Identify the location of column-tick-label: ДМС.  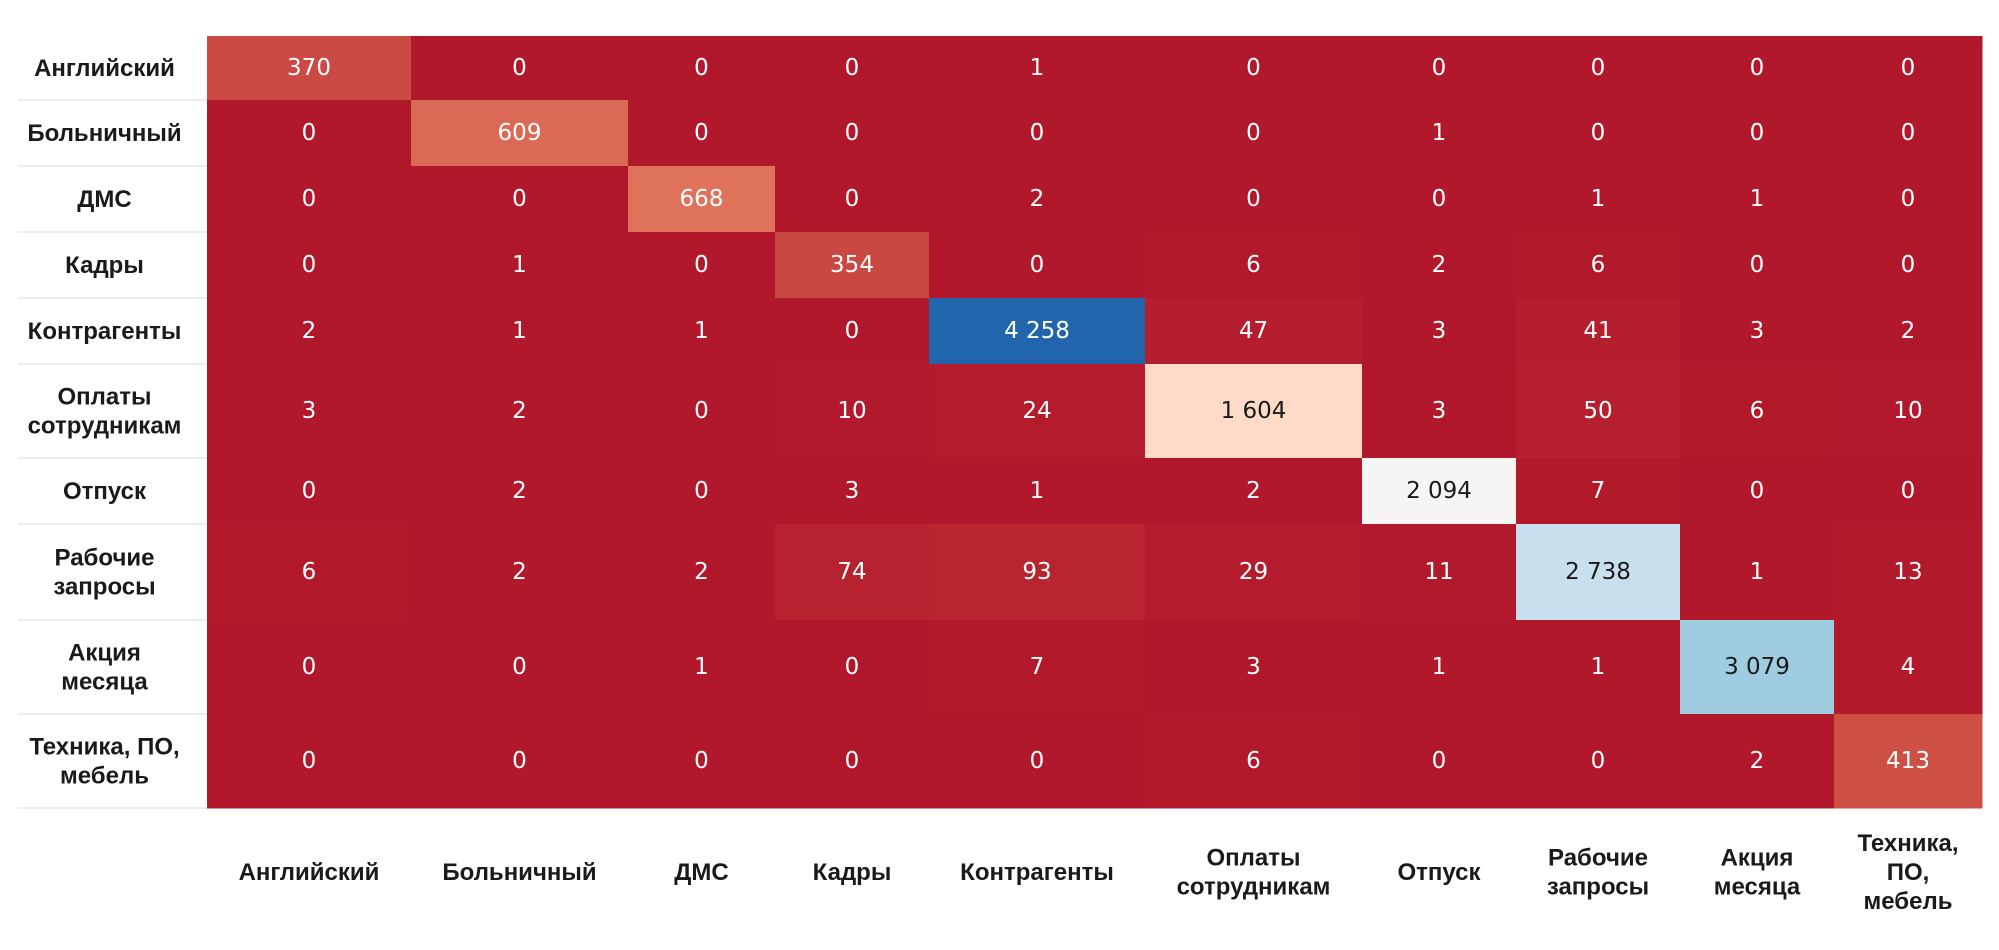
(701, 872).